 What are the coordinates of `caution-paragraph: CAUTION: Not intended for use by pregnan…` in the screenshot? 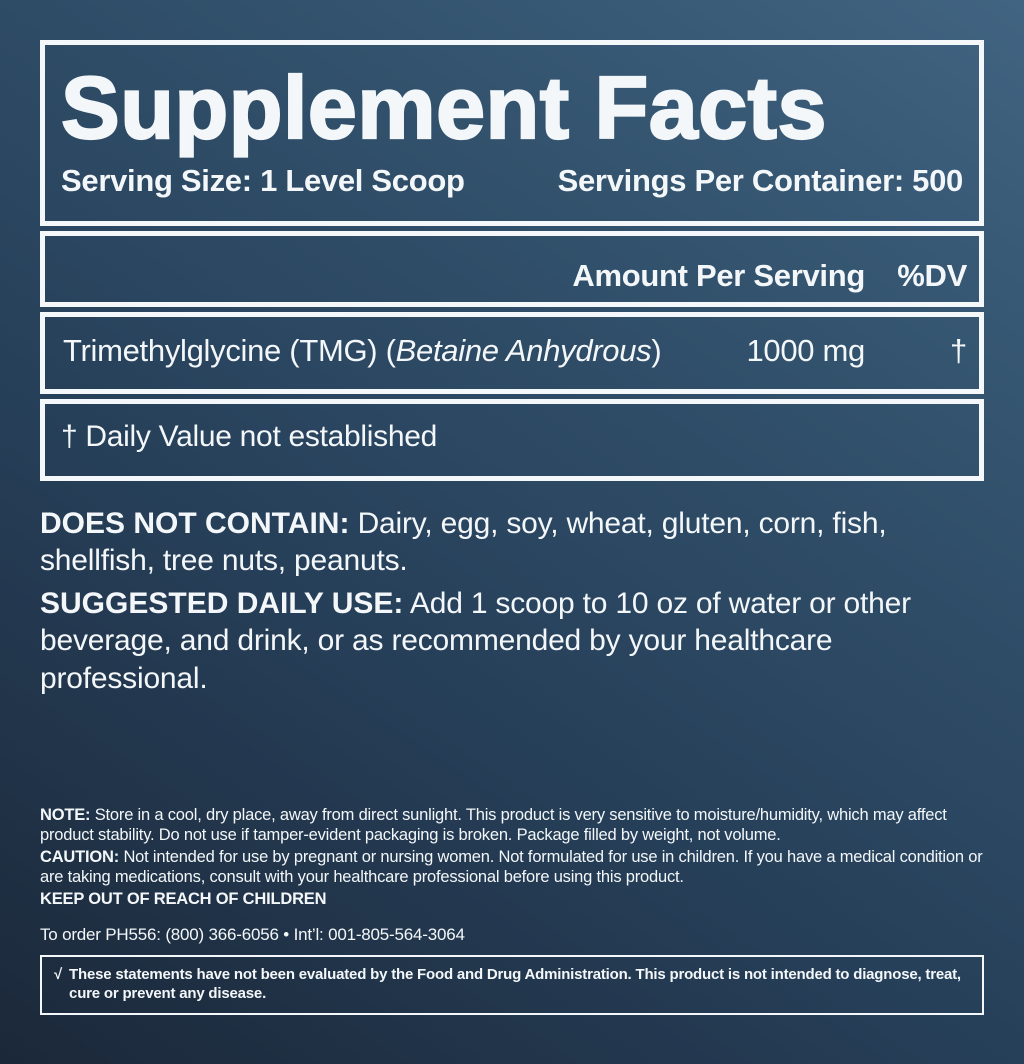 It's located at (512, 867).